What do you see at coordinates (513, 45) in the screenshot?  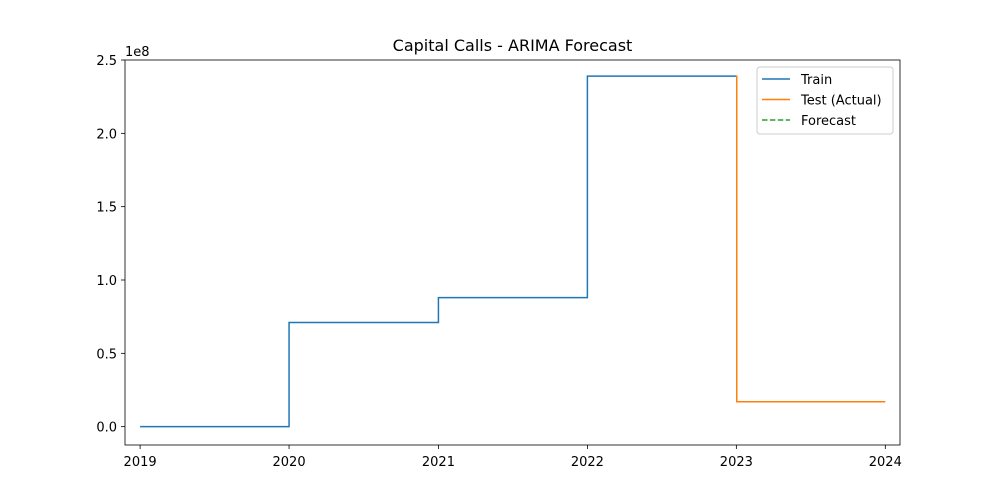 I see `chart-title: Capital Calls - ARIMA Forecast` at bounding box center [513, 45].